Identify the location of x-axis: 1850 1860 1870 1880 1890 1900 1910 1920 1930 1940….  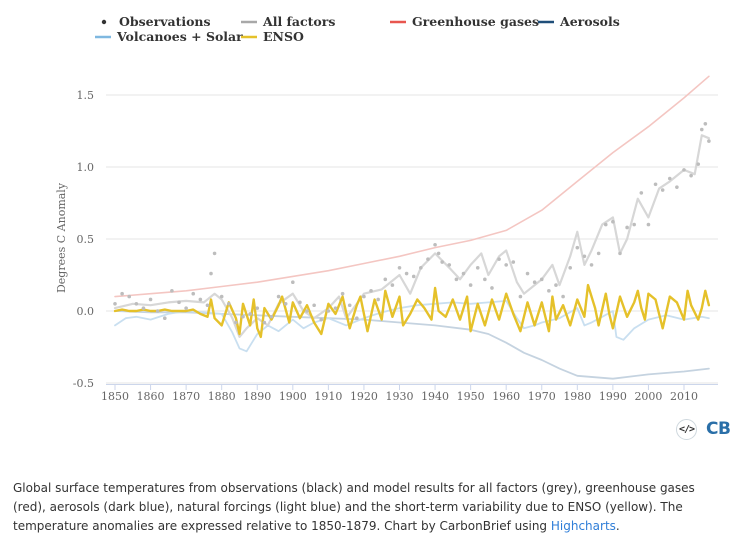
(409, 393).